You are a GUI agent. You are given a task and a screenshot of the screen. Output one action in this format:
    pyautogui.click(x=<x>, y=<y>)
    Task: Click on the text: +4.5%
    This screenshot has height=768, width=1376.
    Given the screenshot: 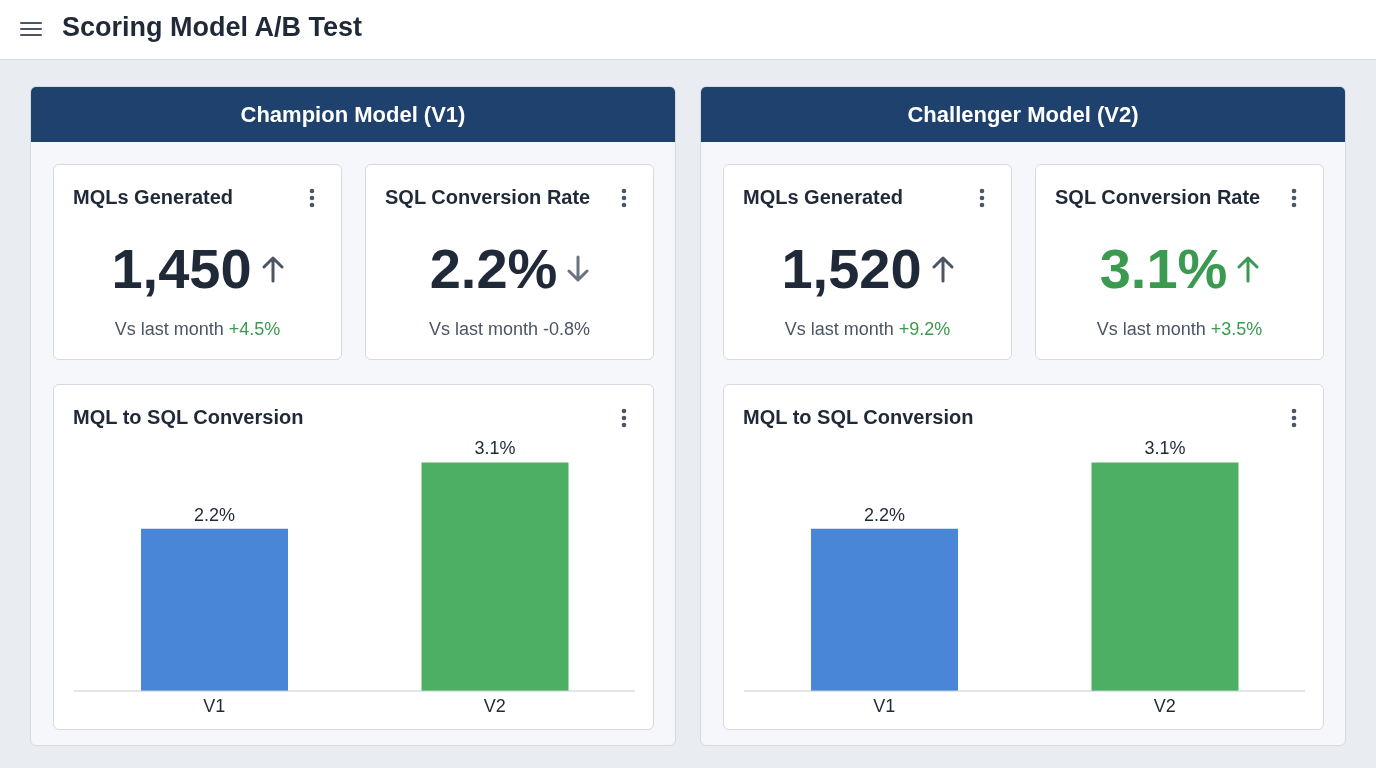 What is the action you would take?
    pyautogui.click(x=254, y=329)
    